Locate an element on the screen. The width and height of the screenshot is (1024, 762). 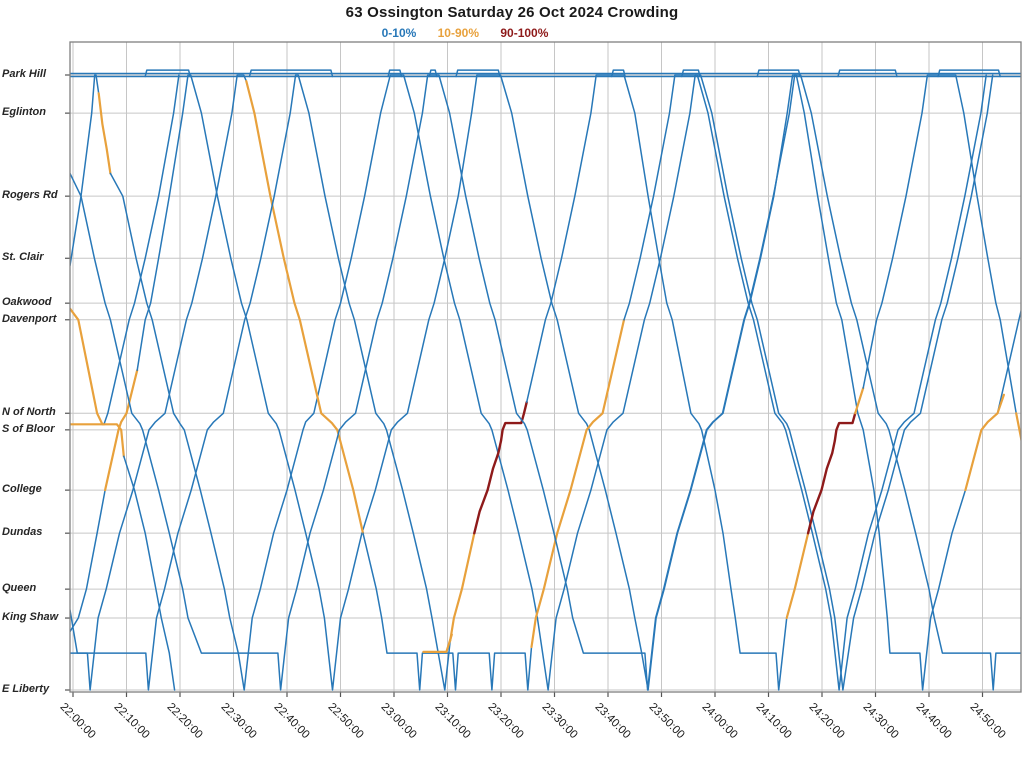
stop-label-oakwood: Oakwood is located at coordinates (27, 302).